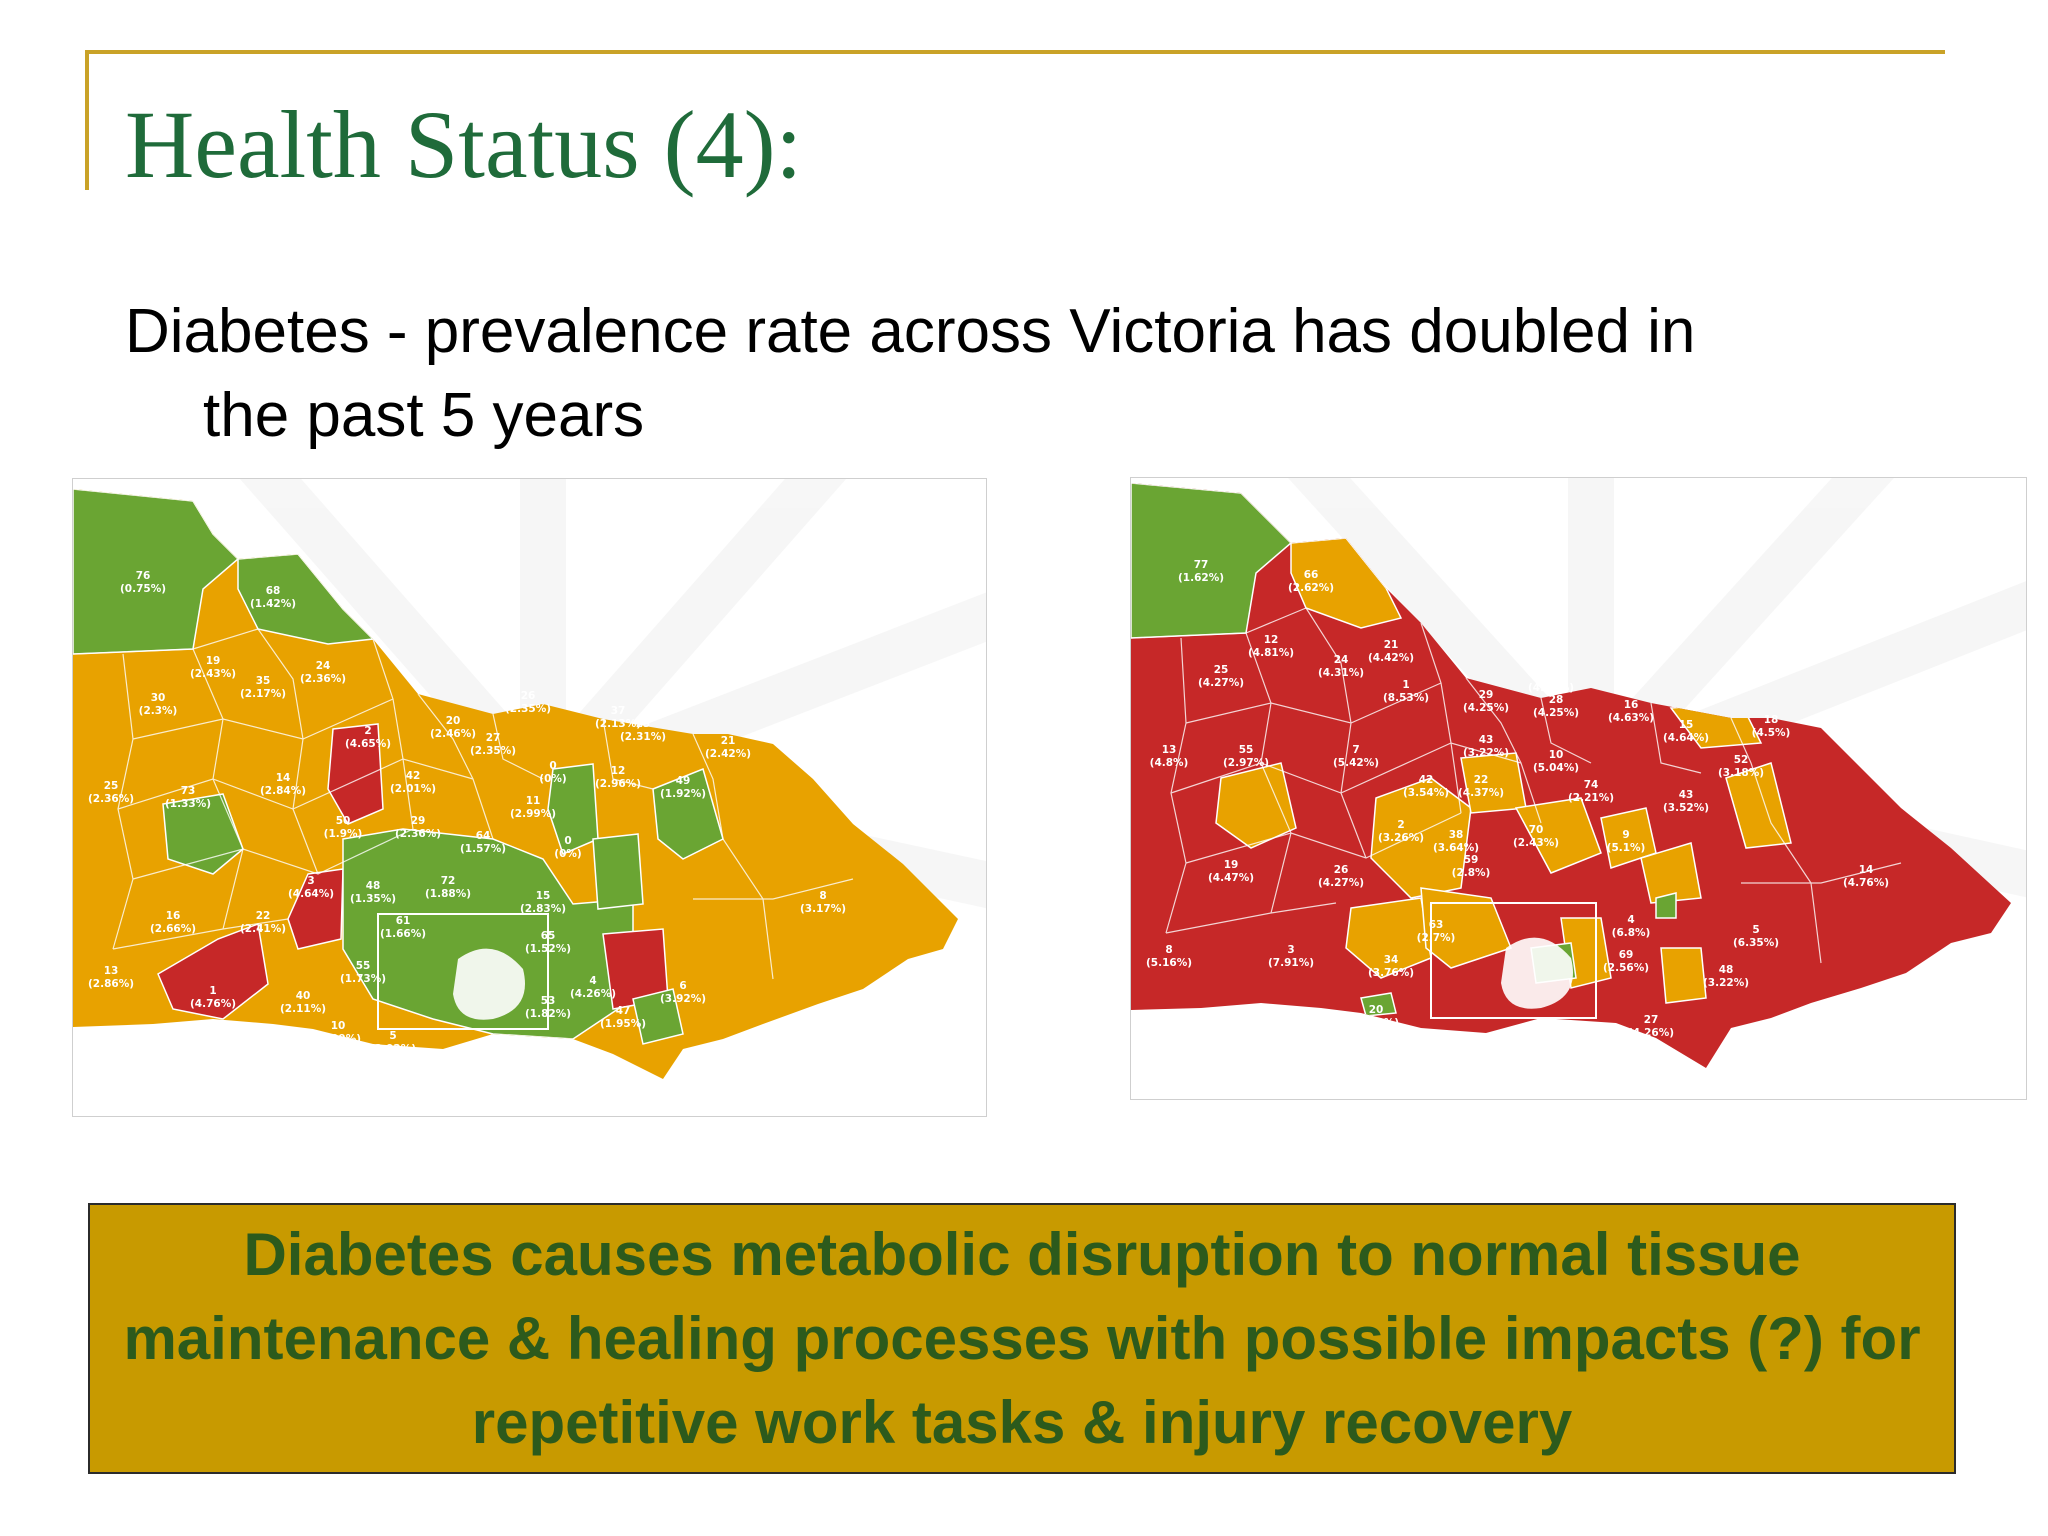 The height and width of the screenshot is (1536, 2048). What do you see at coordinates (1341, 870) in the screenshot?
I see `region-count-label: 26` at bounding box center [1341, 870].